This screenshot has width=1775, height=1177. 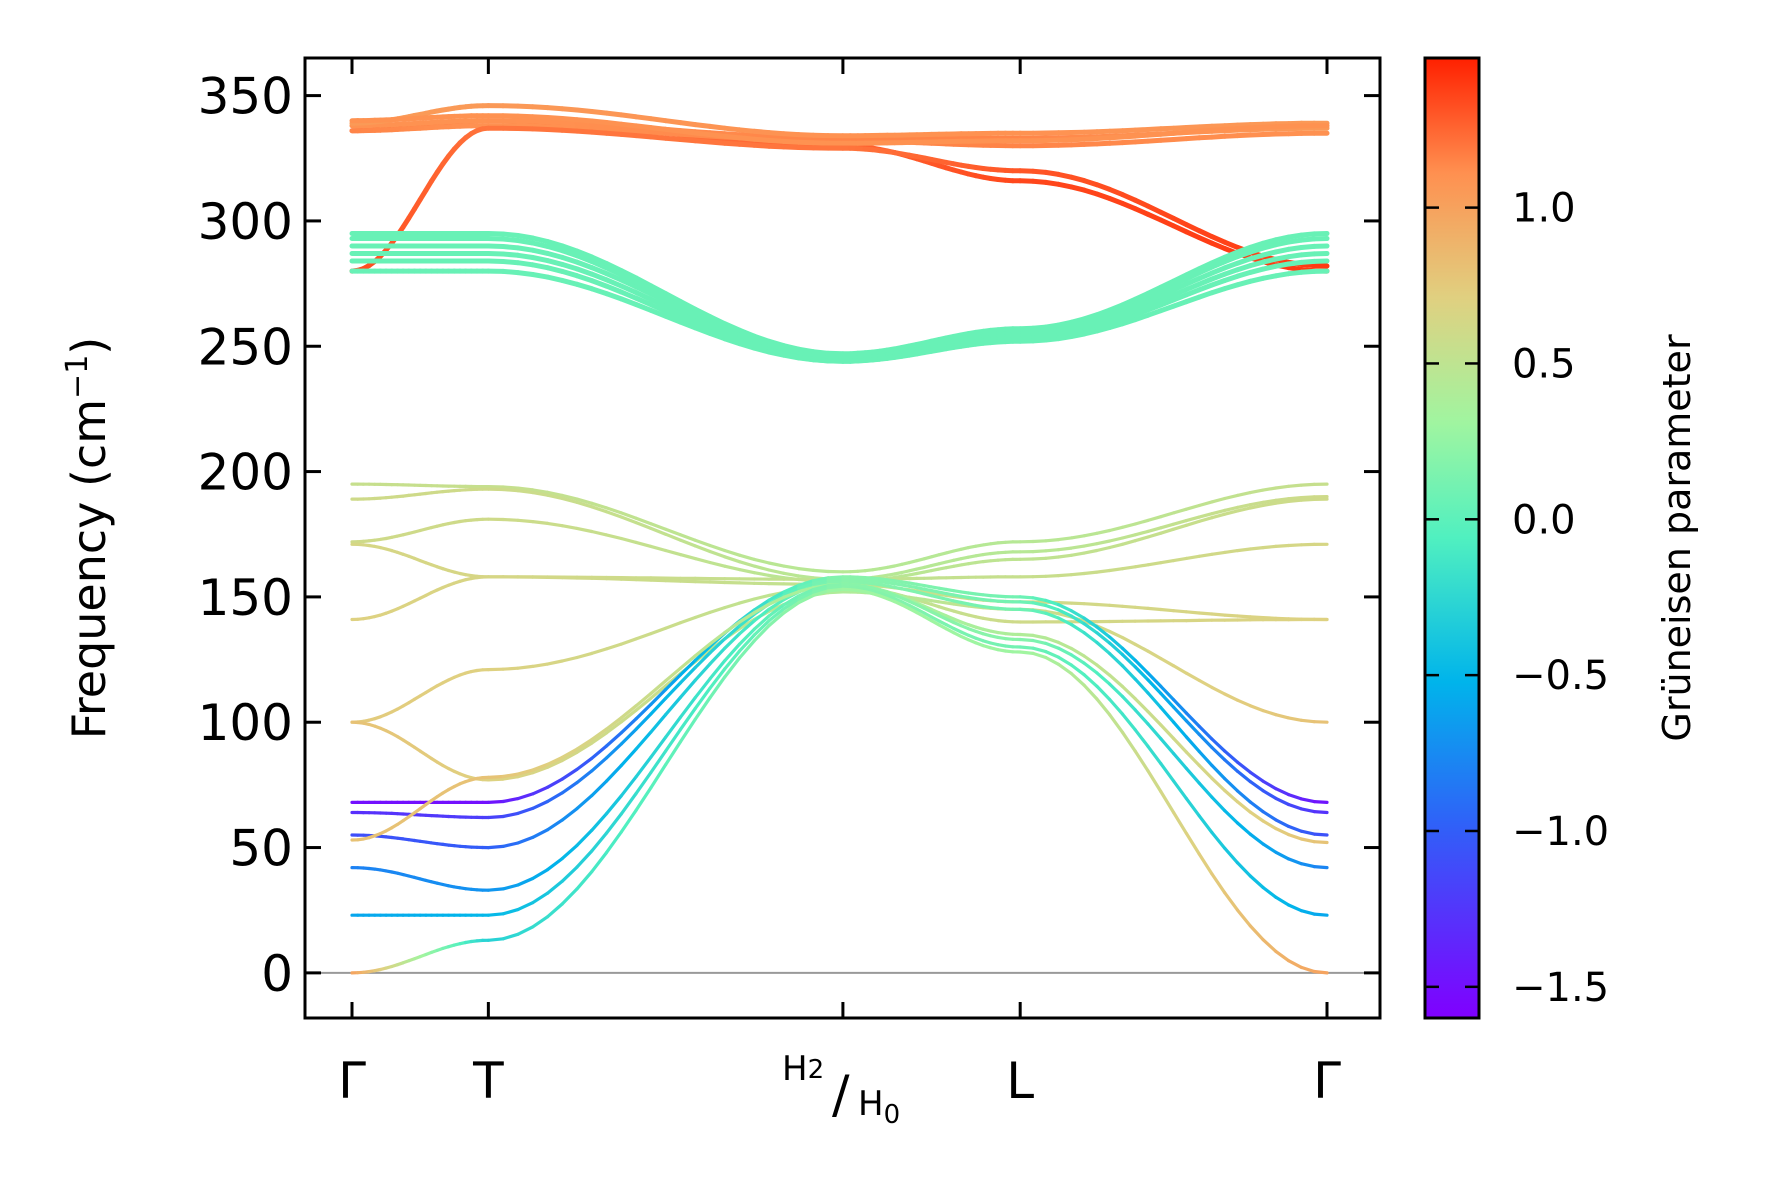 What do you see at coordinates (245, 347) in the screenshot?
I see `y-tick-label: 250` at bounding box center [245, 347].